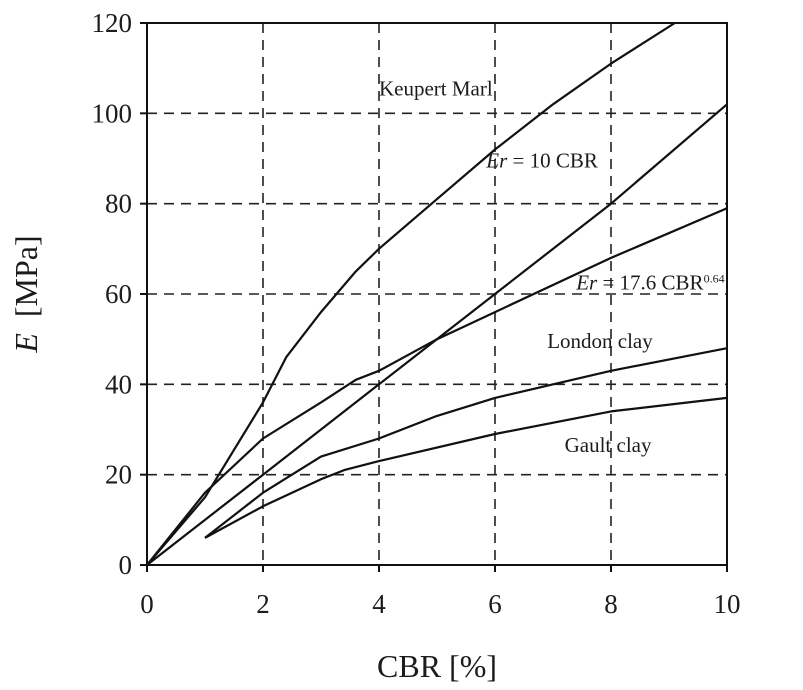 This screenshot has height=690, width=803. What do you see at coordinates (649, 282) in the screenshot?
I see `series-annotation: Er = 17.6 CBR0.64` at bounding box center [649, 282].